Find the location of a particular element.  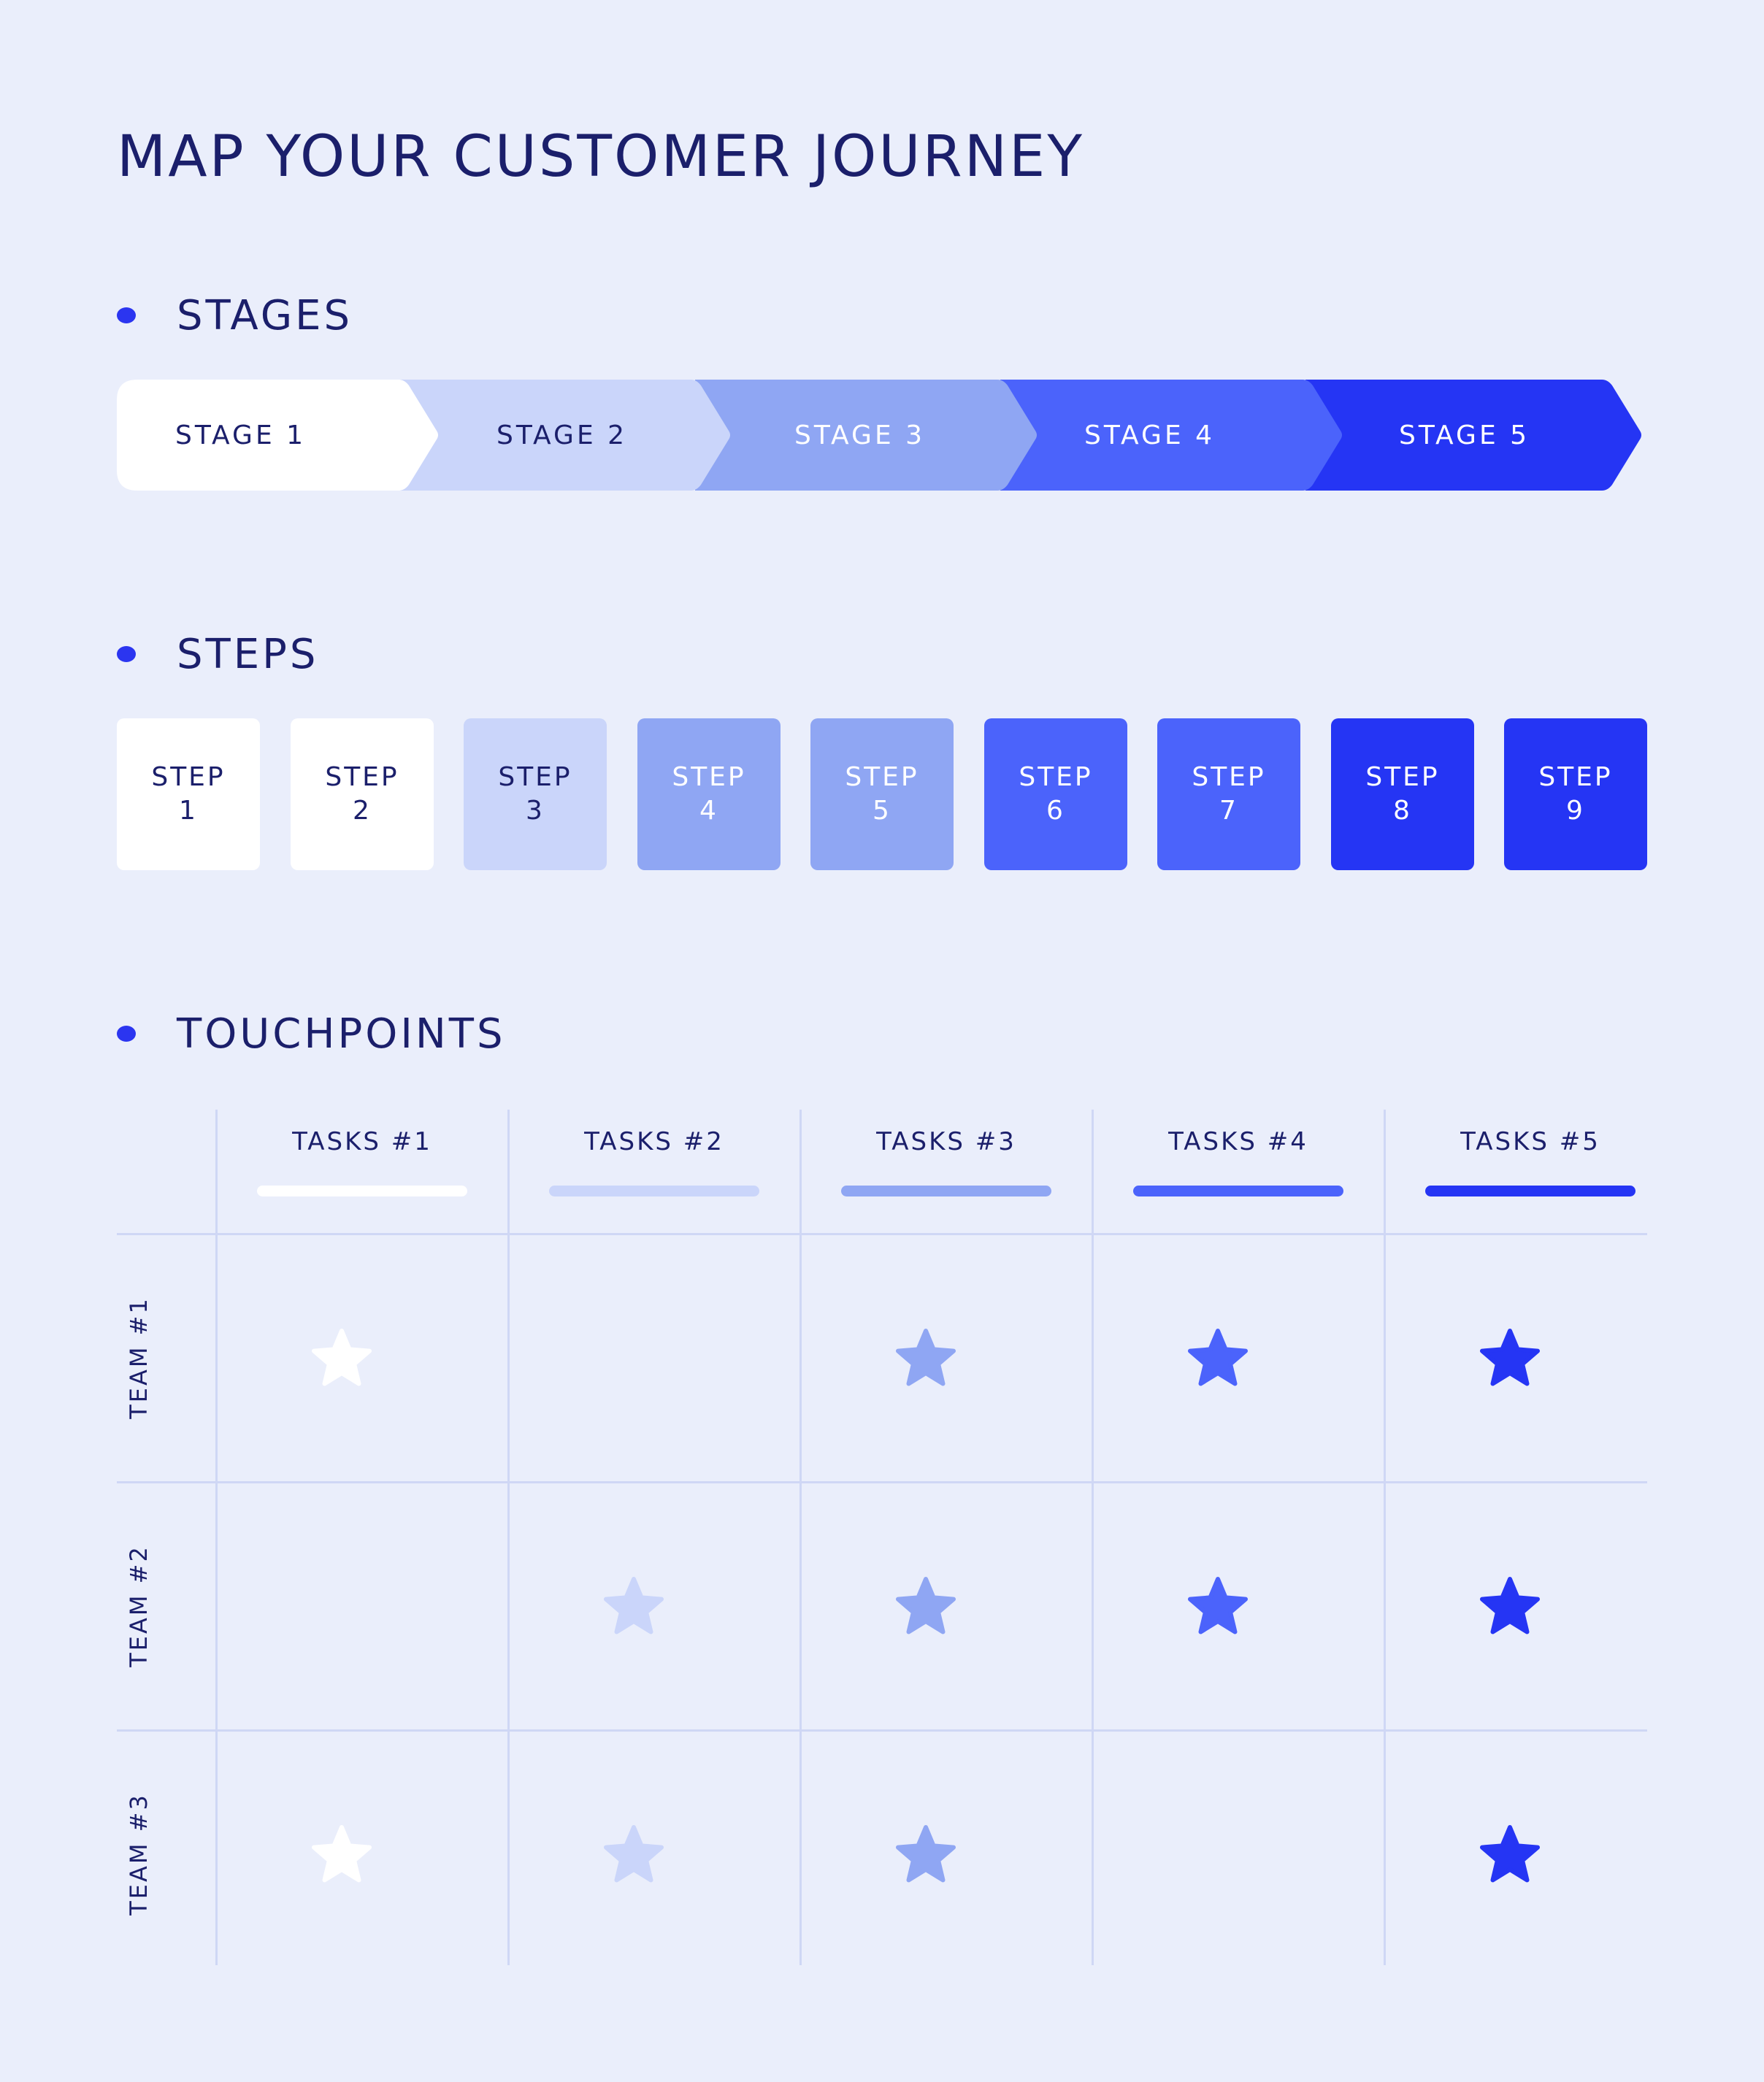

step-1-card: STEP 1 is located at coordinates (188, 794).